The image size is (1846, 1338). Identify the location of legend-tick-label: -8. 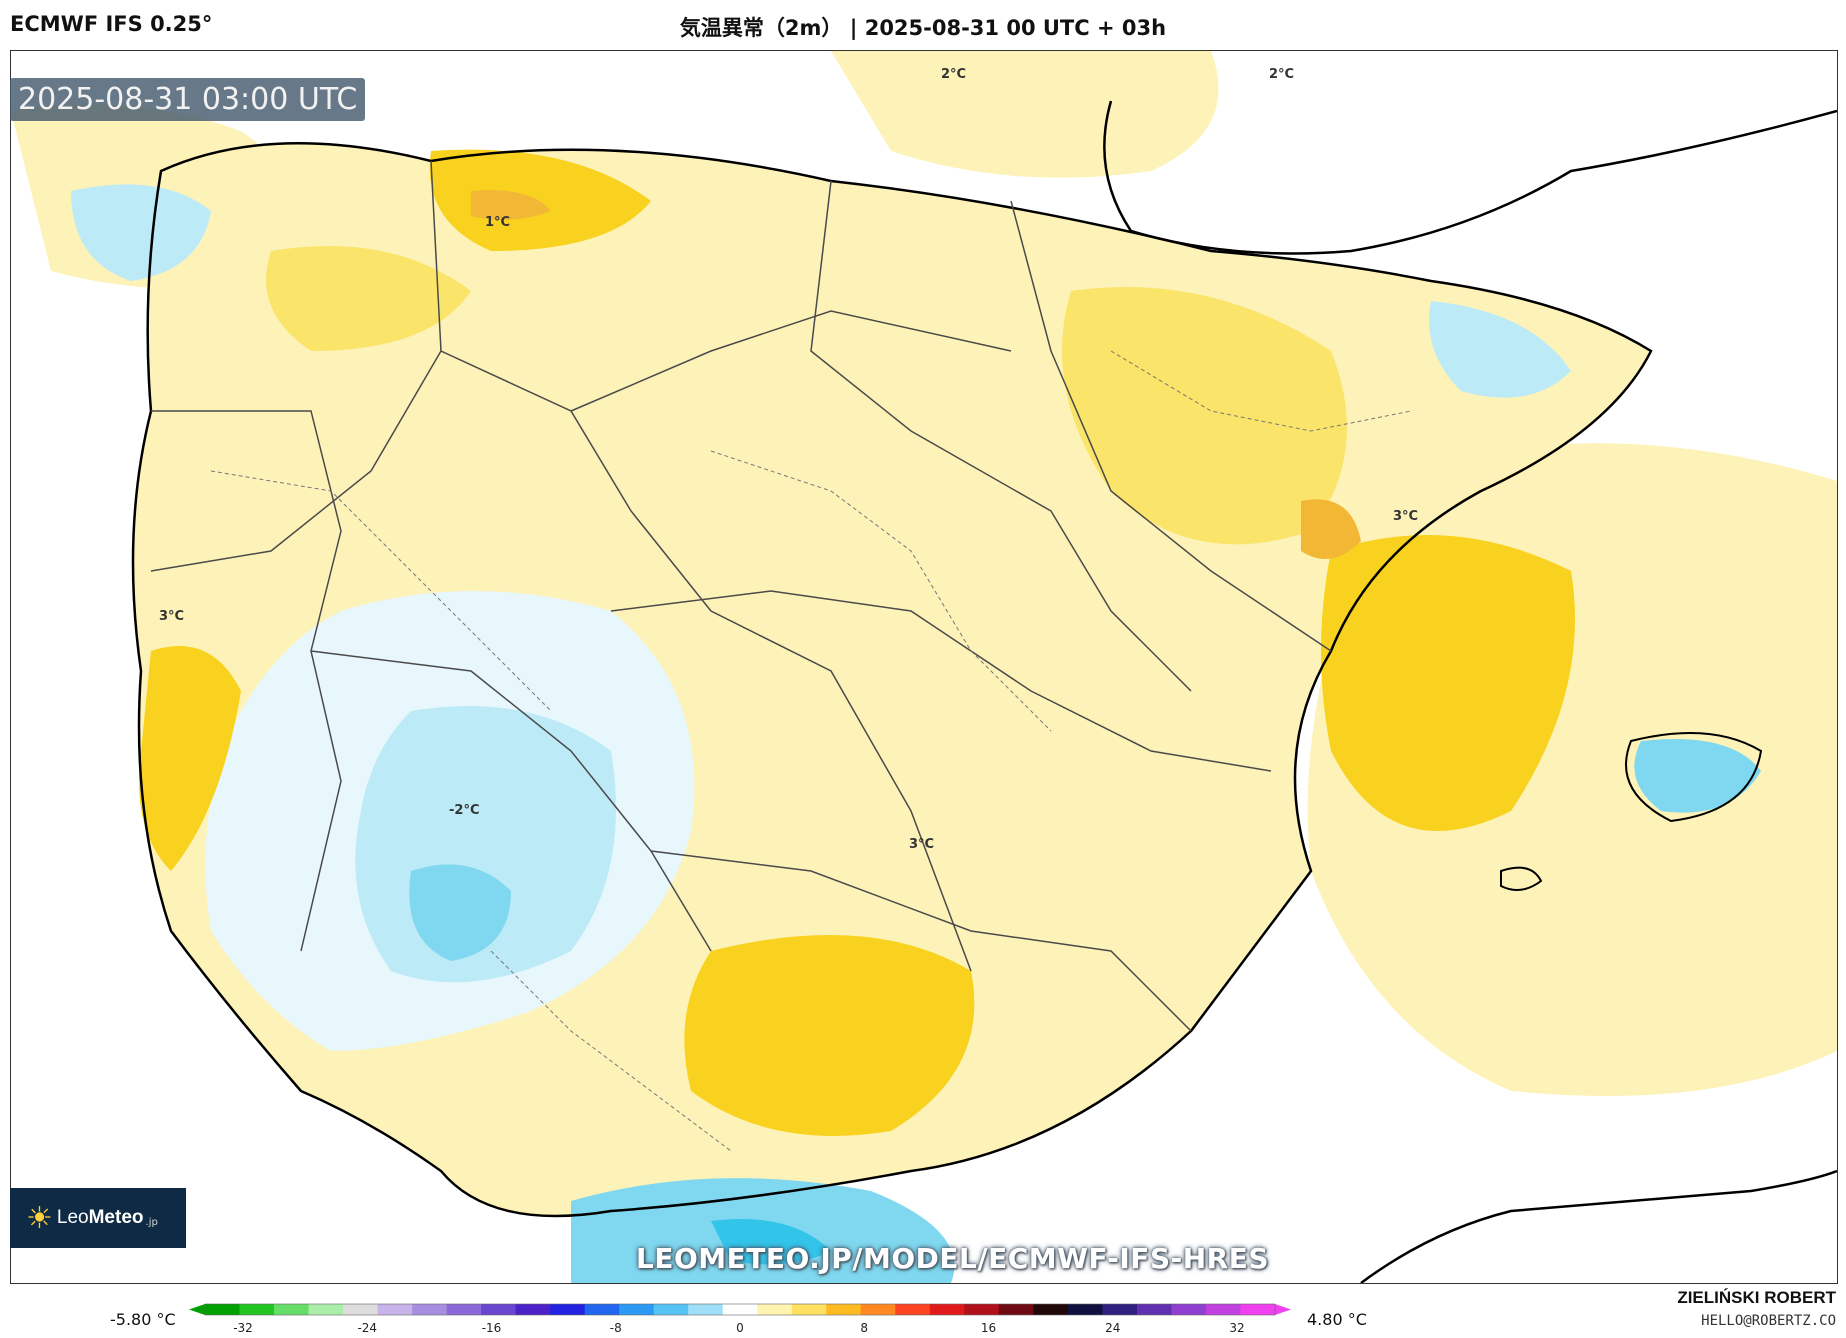
(616, 1328).